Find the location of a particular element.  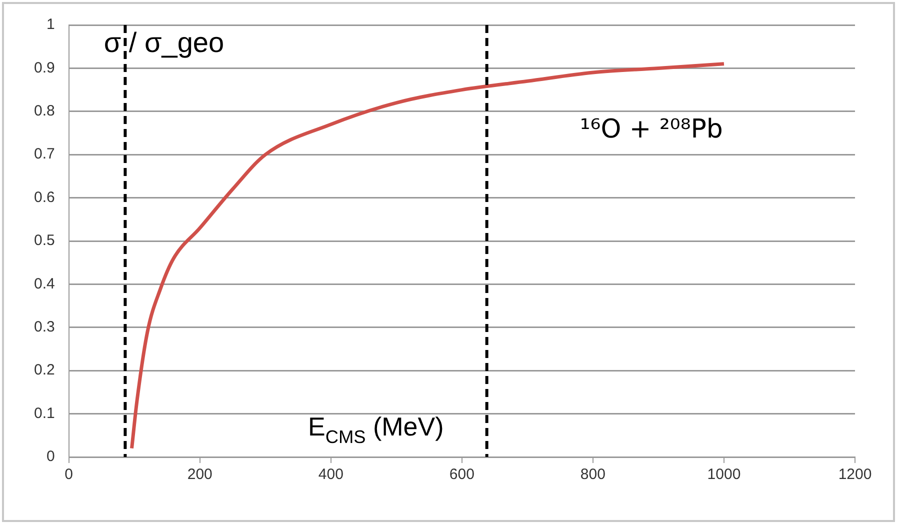

y-axis-title: σ / σ_geo is located at coordinates (164, 42).